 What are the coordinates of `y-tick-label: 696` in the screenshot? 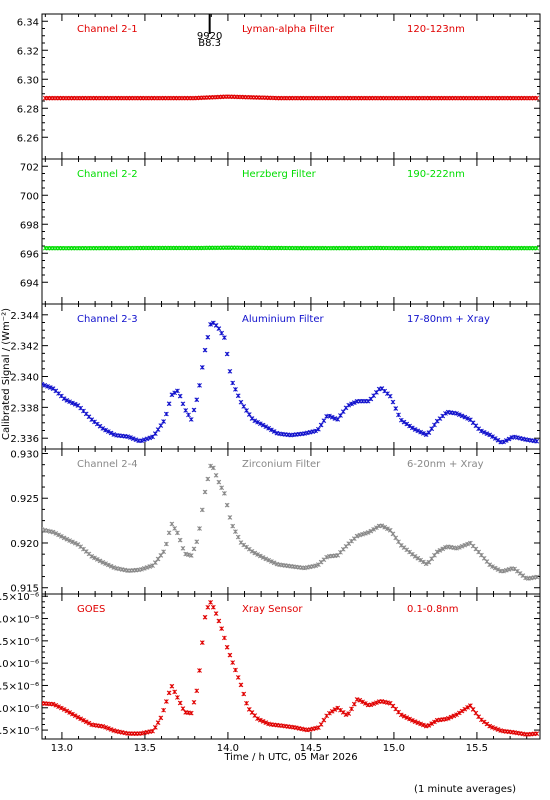 It's located at (29, 254).